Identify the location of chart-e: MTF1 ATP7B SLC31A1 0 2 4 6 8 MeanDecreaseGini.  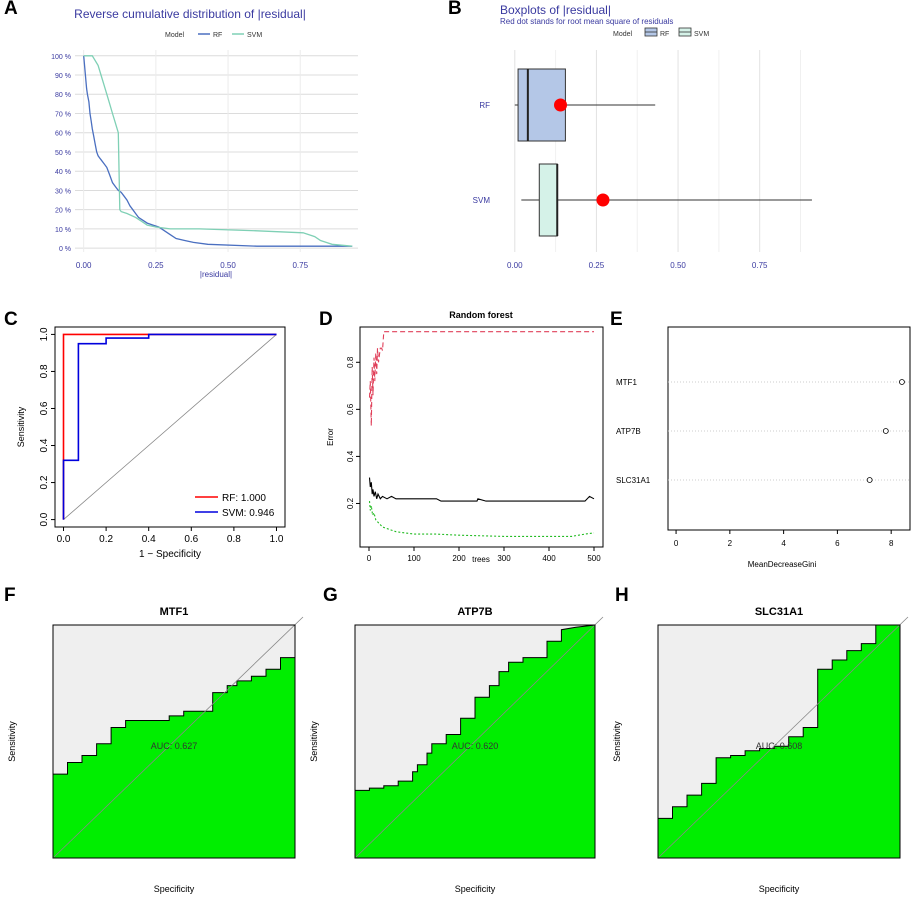
(763, 447).